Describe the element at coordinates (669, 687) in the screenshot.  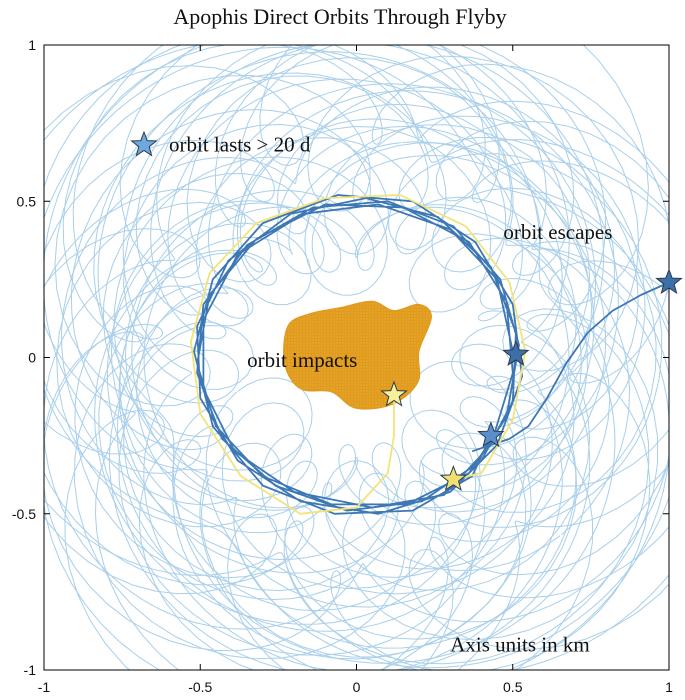
I see `x-tick-label: 1` at that location.